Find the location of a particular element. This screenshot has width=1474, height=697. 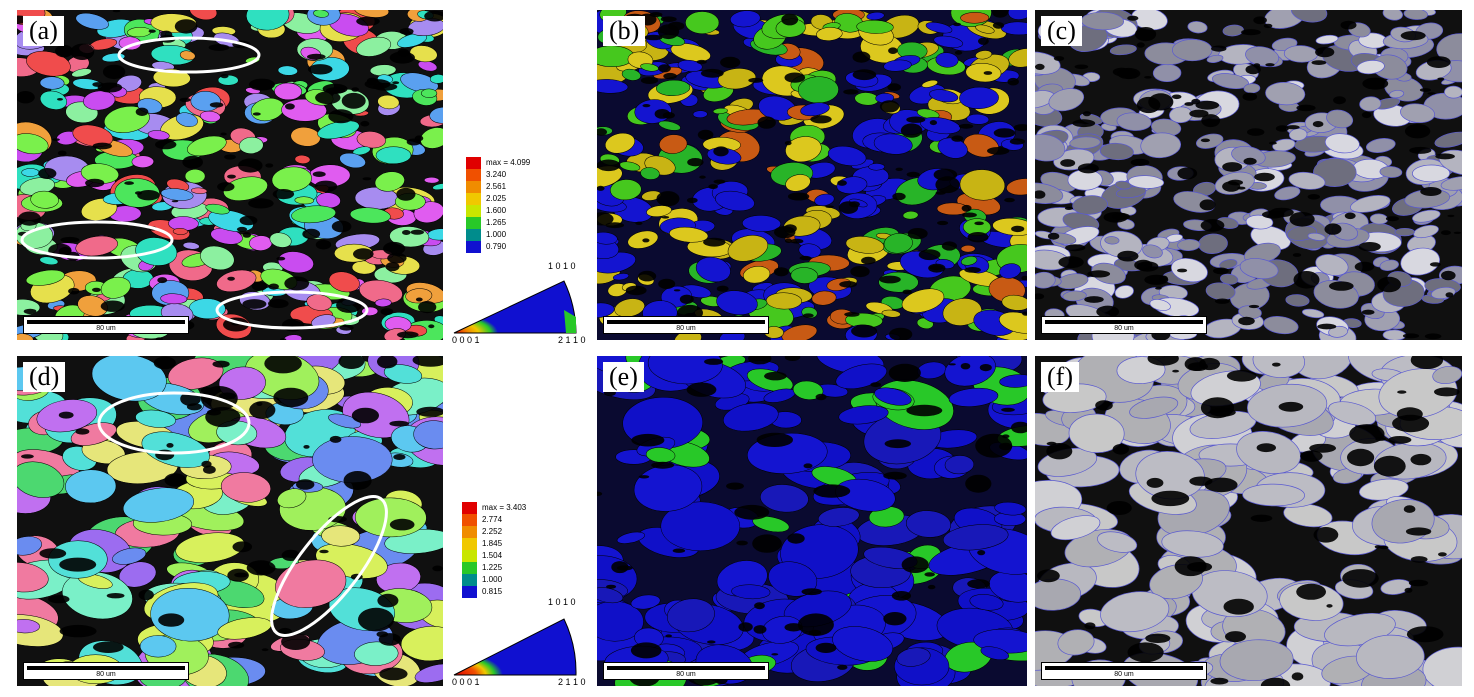

ipf-label-bottom-left: 0 0 0 1 is located at coordinates (466, 340).